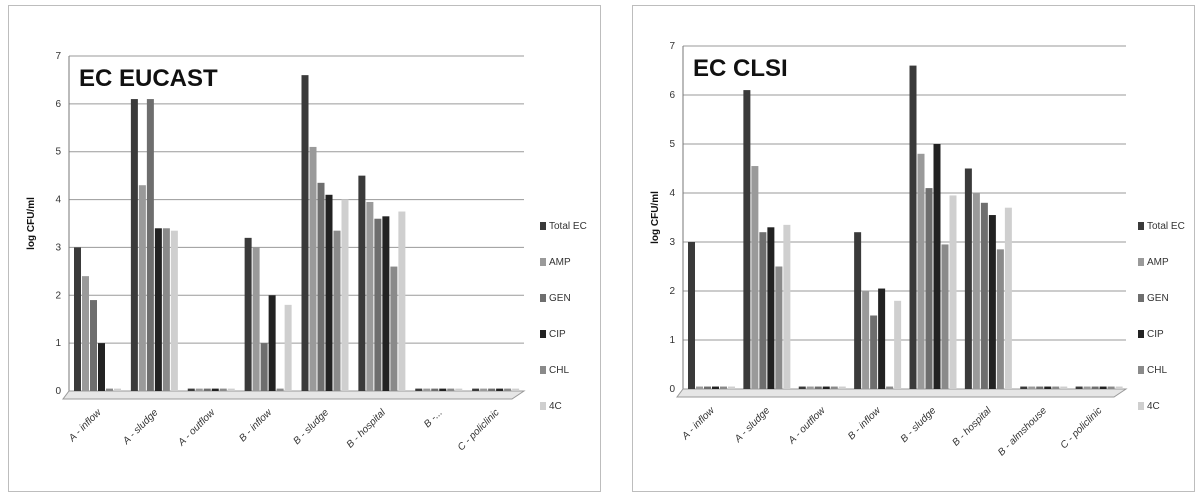 Image resolution: width=1203 pixels, height=497 pixels. Describe the element at coordinates (1155, 334) in the screenshot. I see `legend-label: CIP` at that location.